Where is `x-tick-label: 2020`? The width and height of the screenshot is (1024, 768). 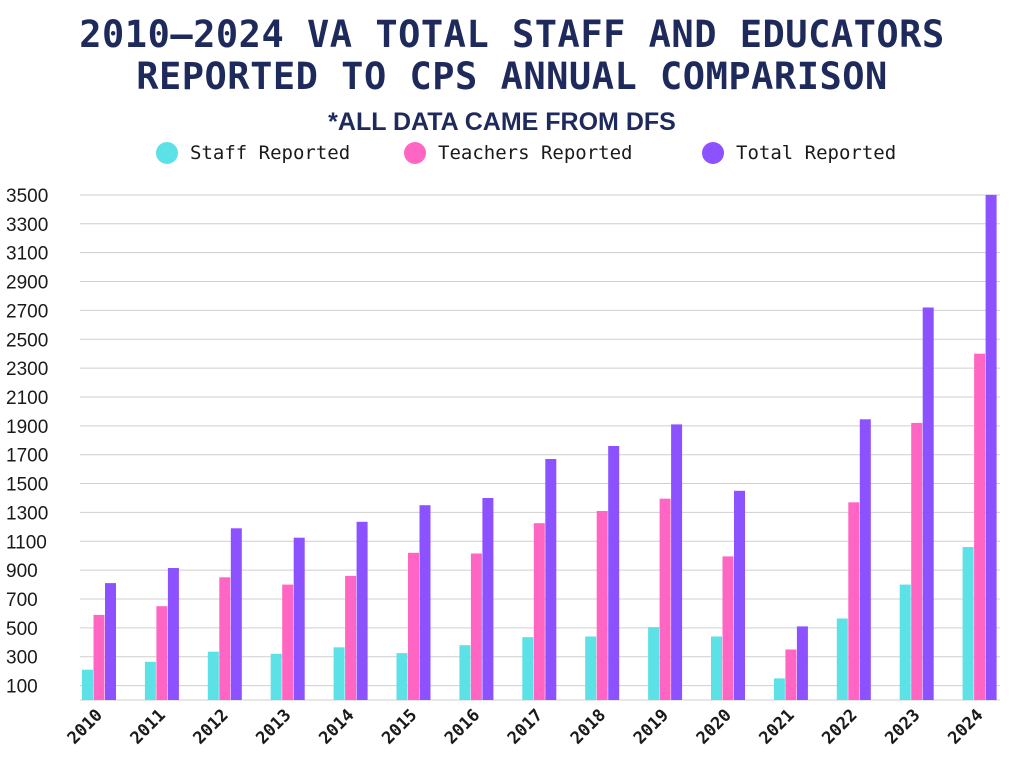
x-tick-label: 2020 is located at coordinates (714, 726).